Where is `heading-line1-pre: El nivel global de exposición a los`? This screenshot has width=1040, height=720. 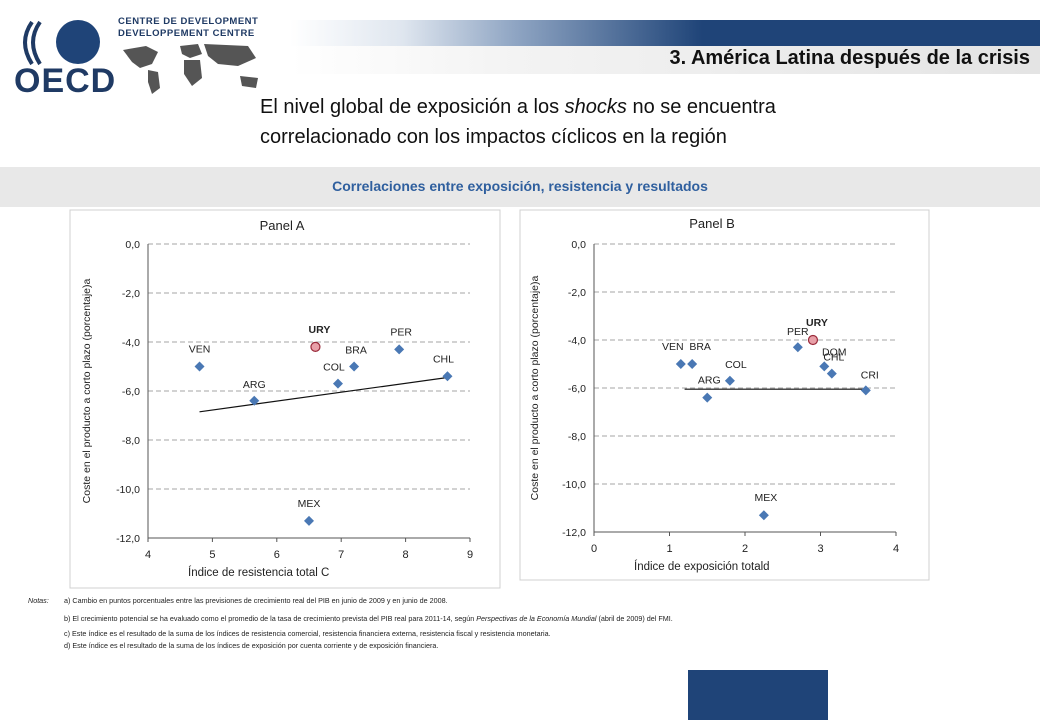 heading-line1-pre: El nivel global de exposición a los is located at coordinates (412, 107).